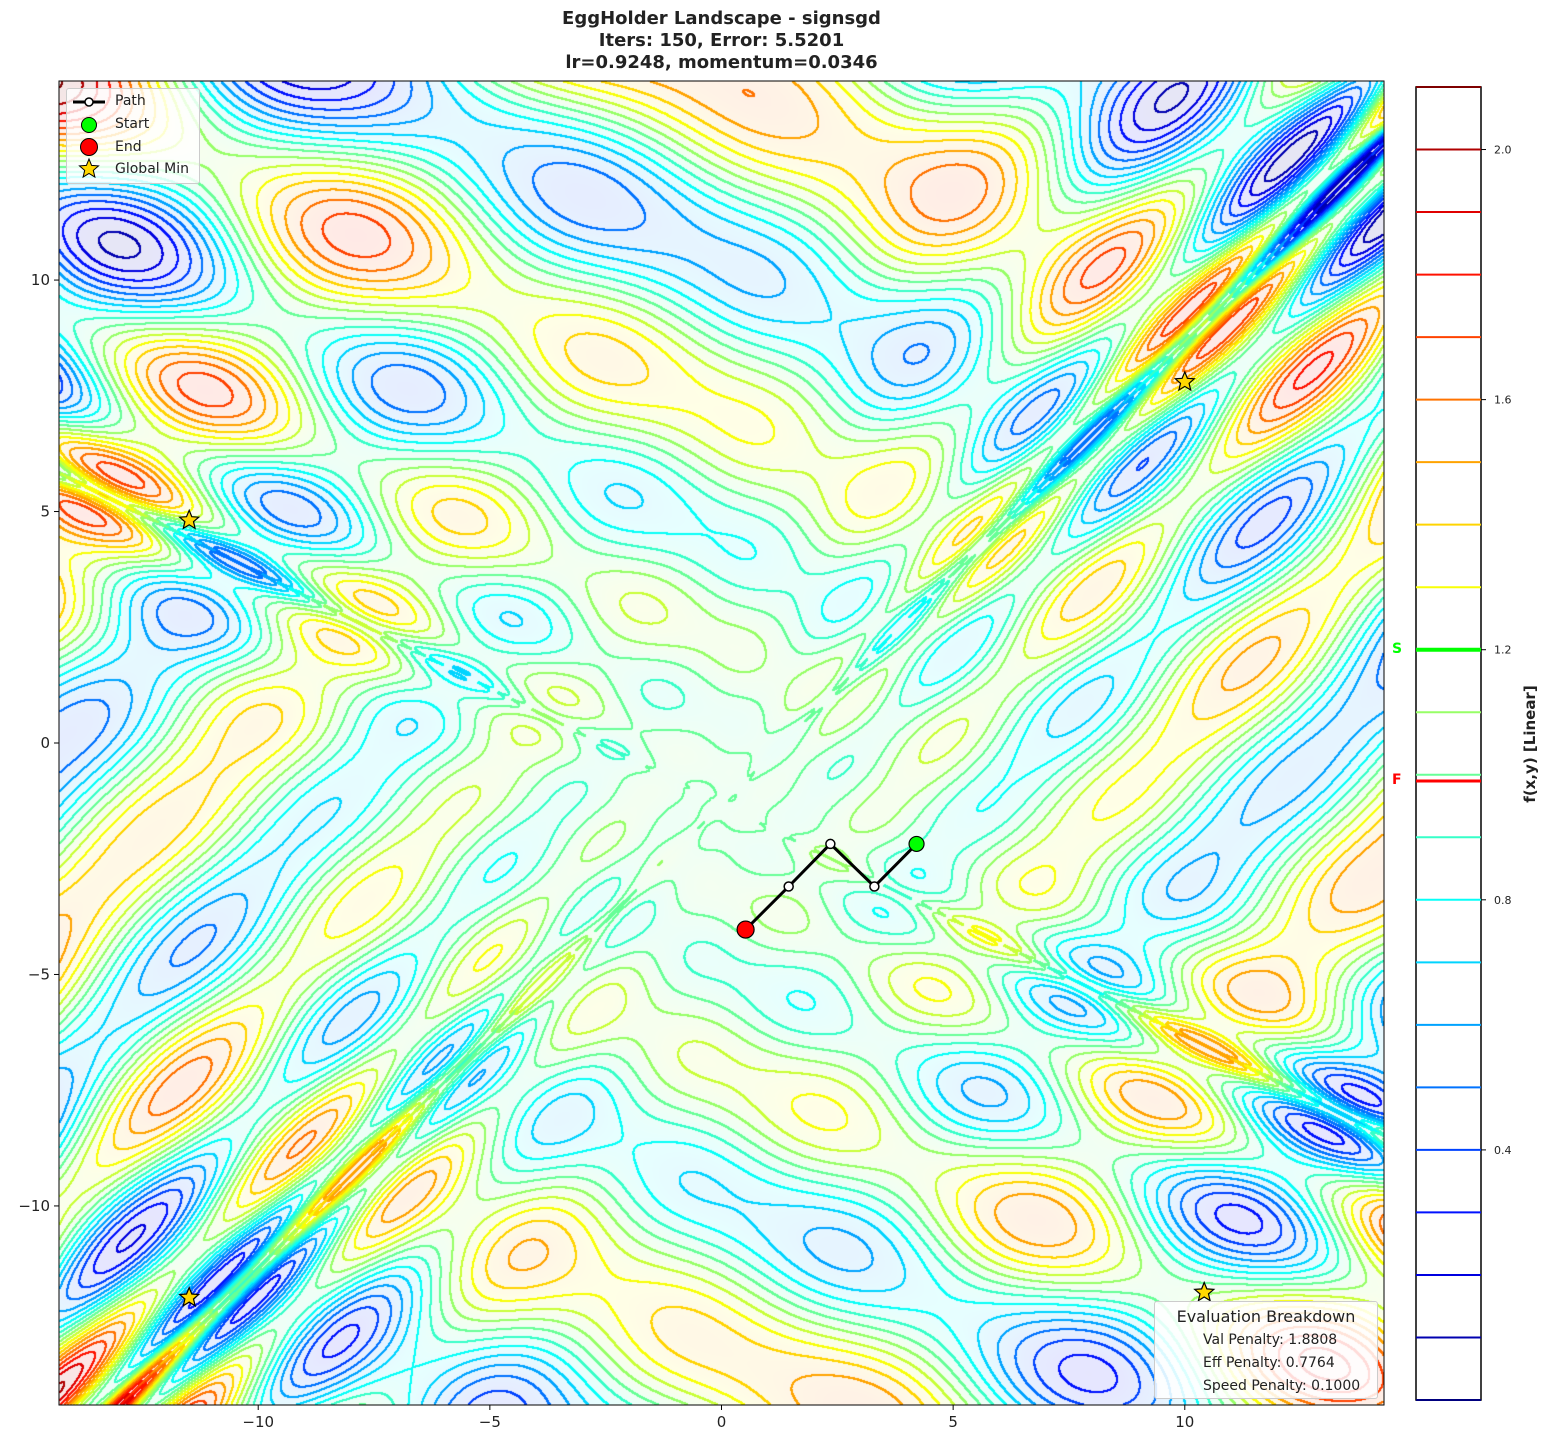 The image size is (1552, 1448). What do you see at coordinates (1397, 780) in the screenshot?
I see `colorbar-final-marker: F` at bounding box center [1397, 780].